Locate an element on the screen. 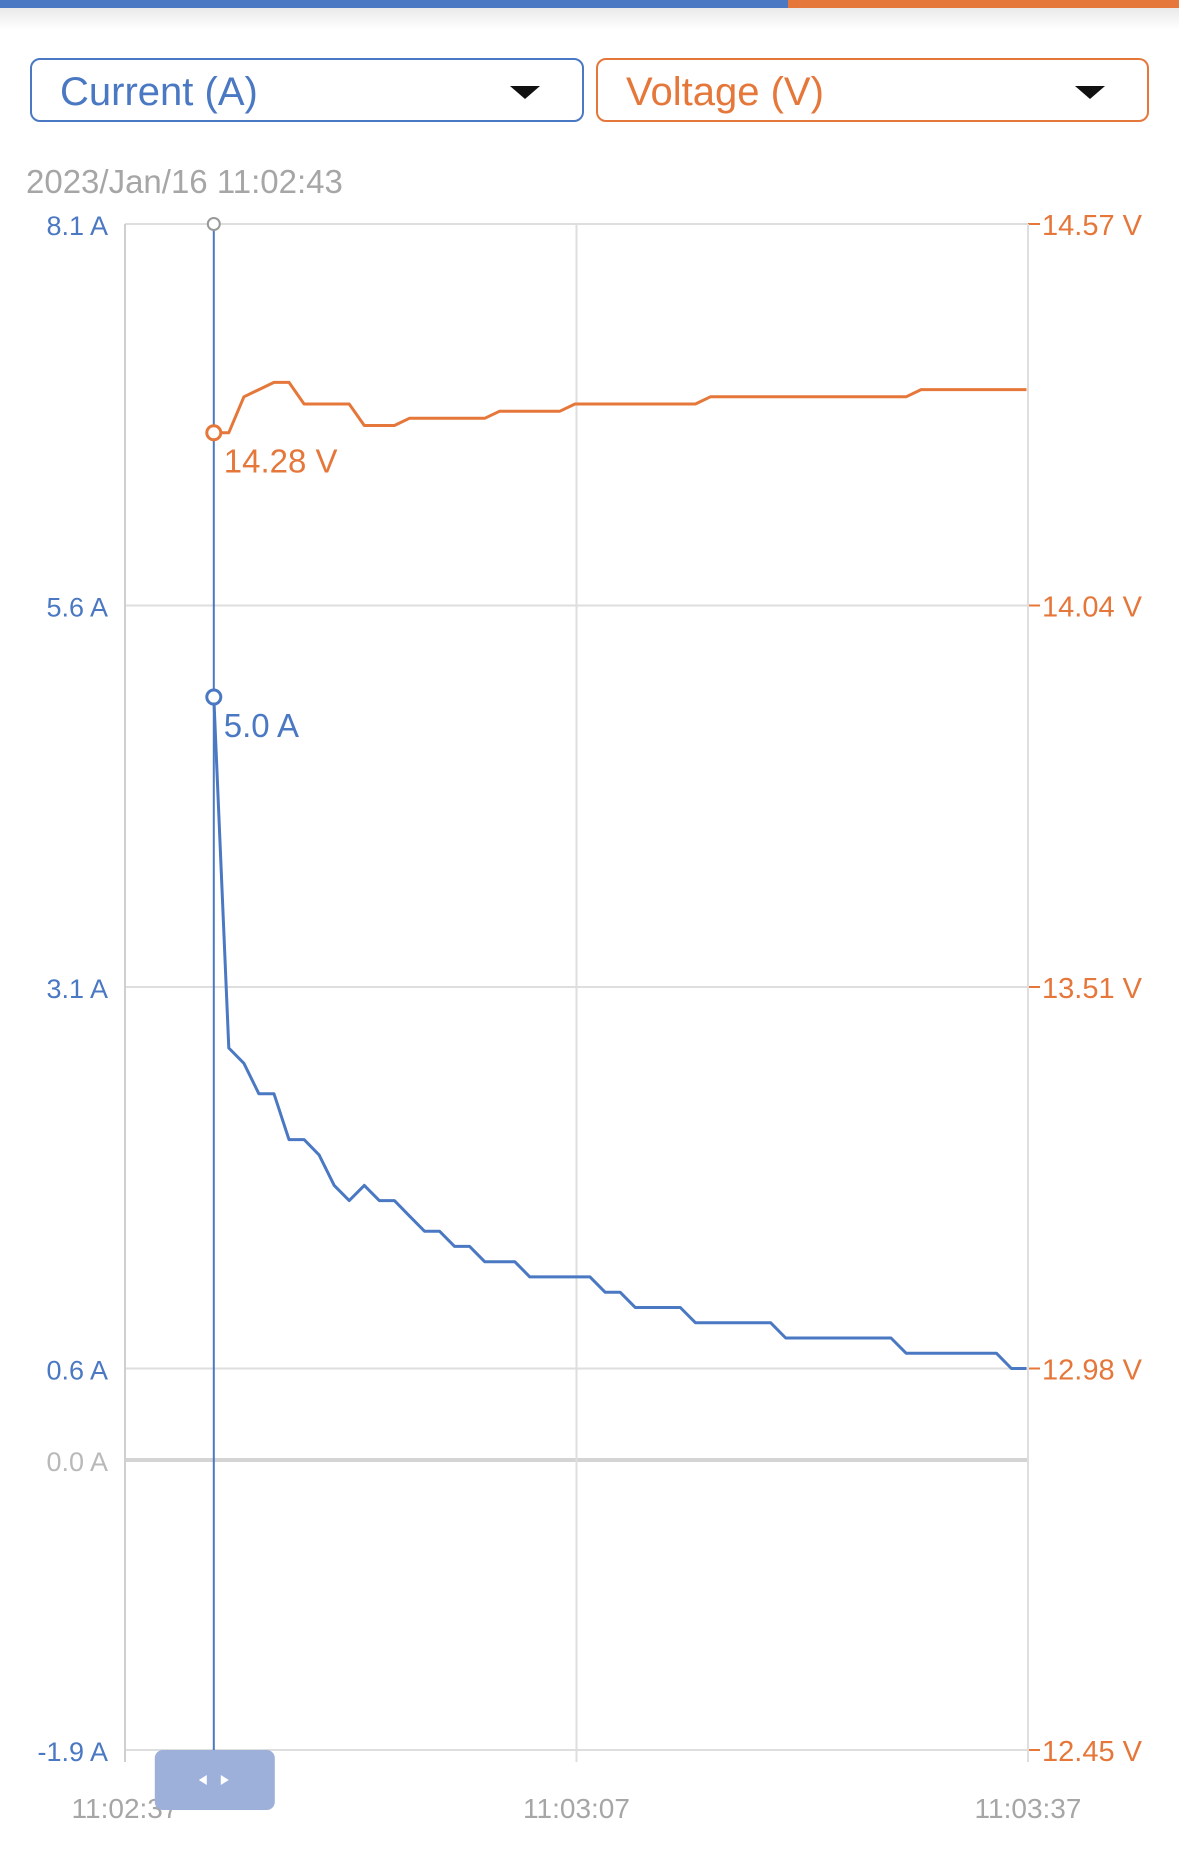 The image size is (1179, 1868). voltage-dropdown-label: Voltage (V) is located at coordinates (725, 92).